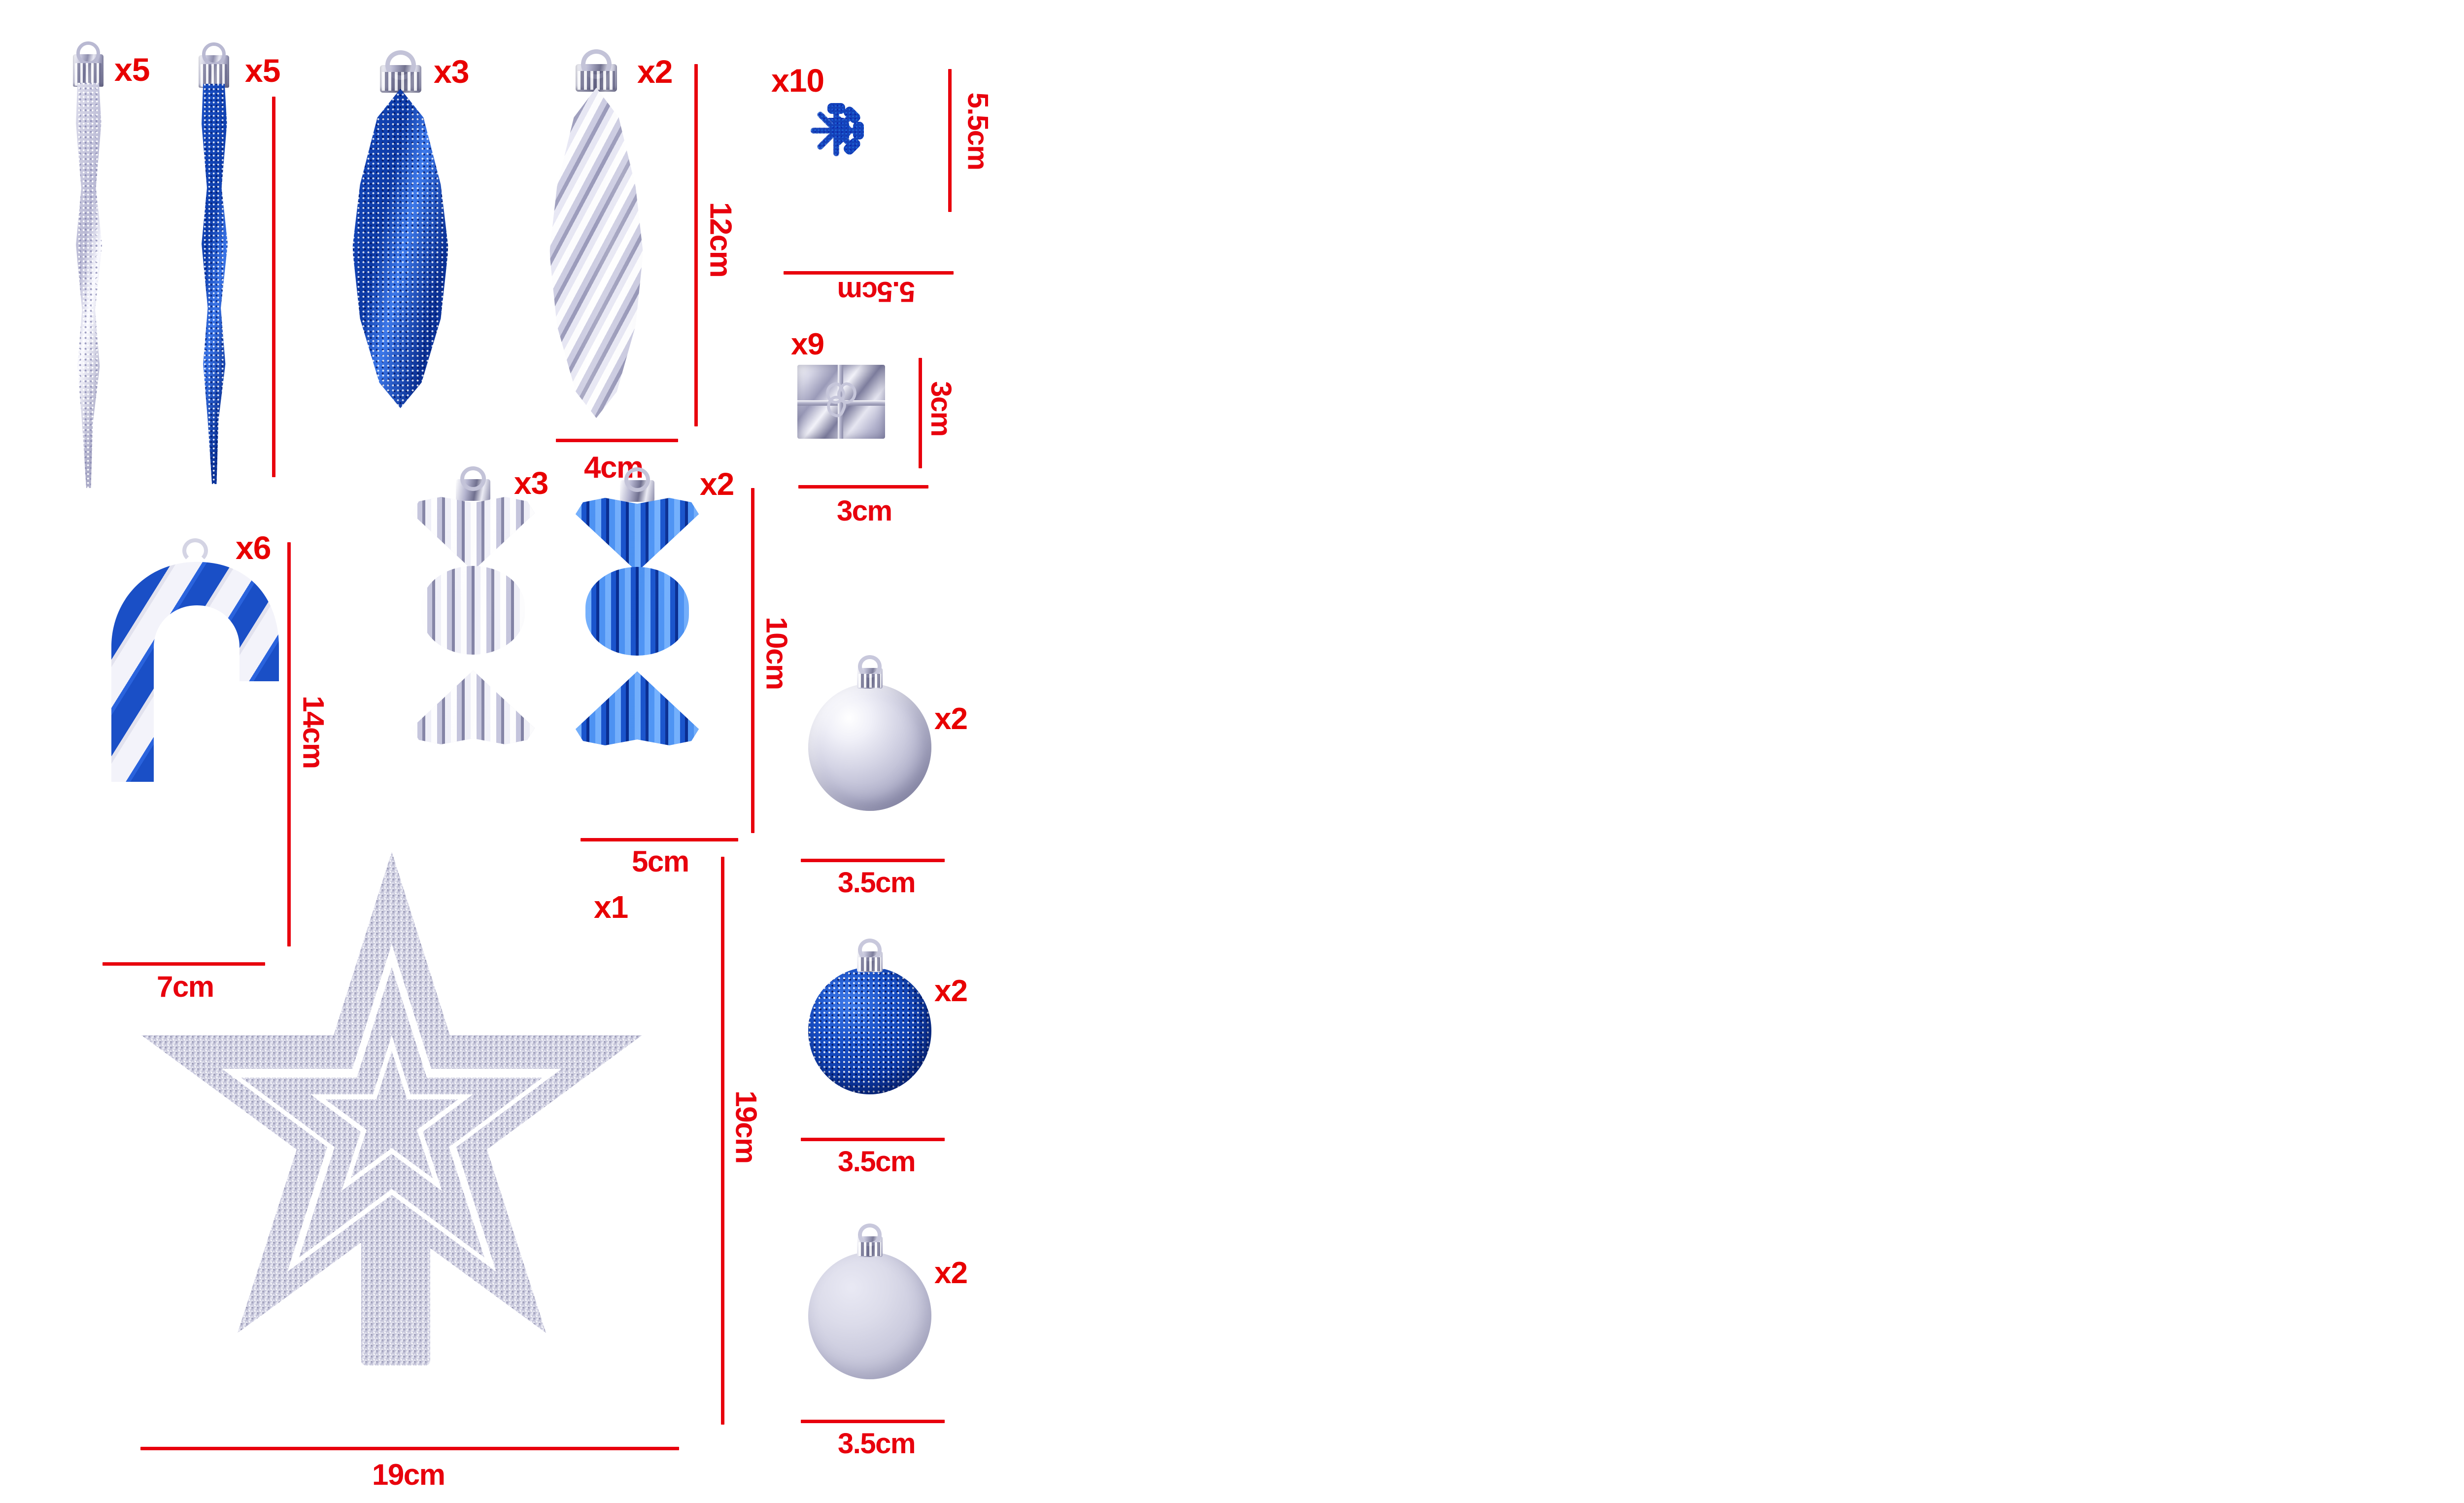 The width and height of the screenshot is (2464, 1503). What do you see at coordinates (863, 487) in the screenshot?
I see `dimension-line-gift-width` at bounding box center [863, 487].